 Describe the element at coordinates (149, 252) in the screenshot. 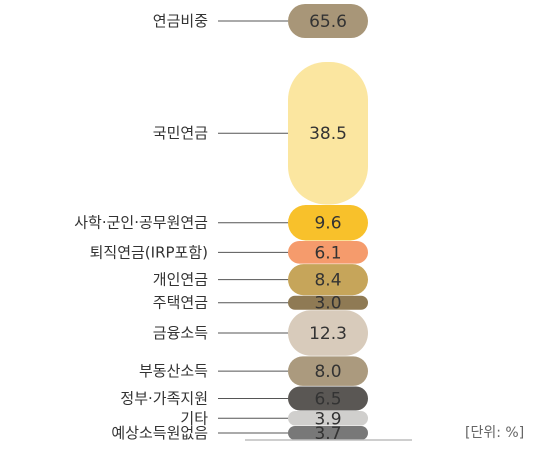

I see `category-label-2: 퇴직연금(IRP포함)` at that location.